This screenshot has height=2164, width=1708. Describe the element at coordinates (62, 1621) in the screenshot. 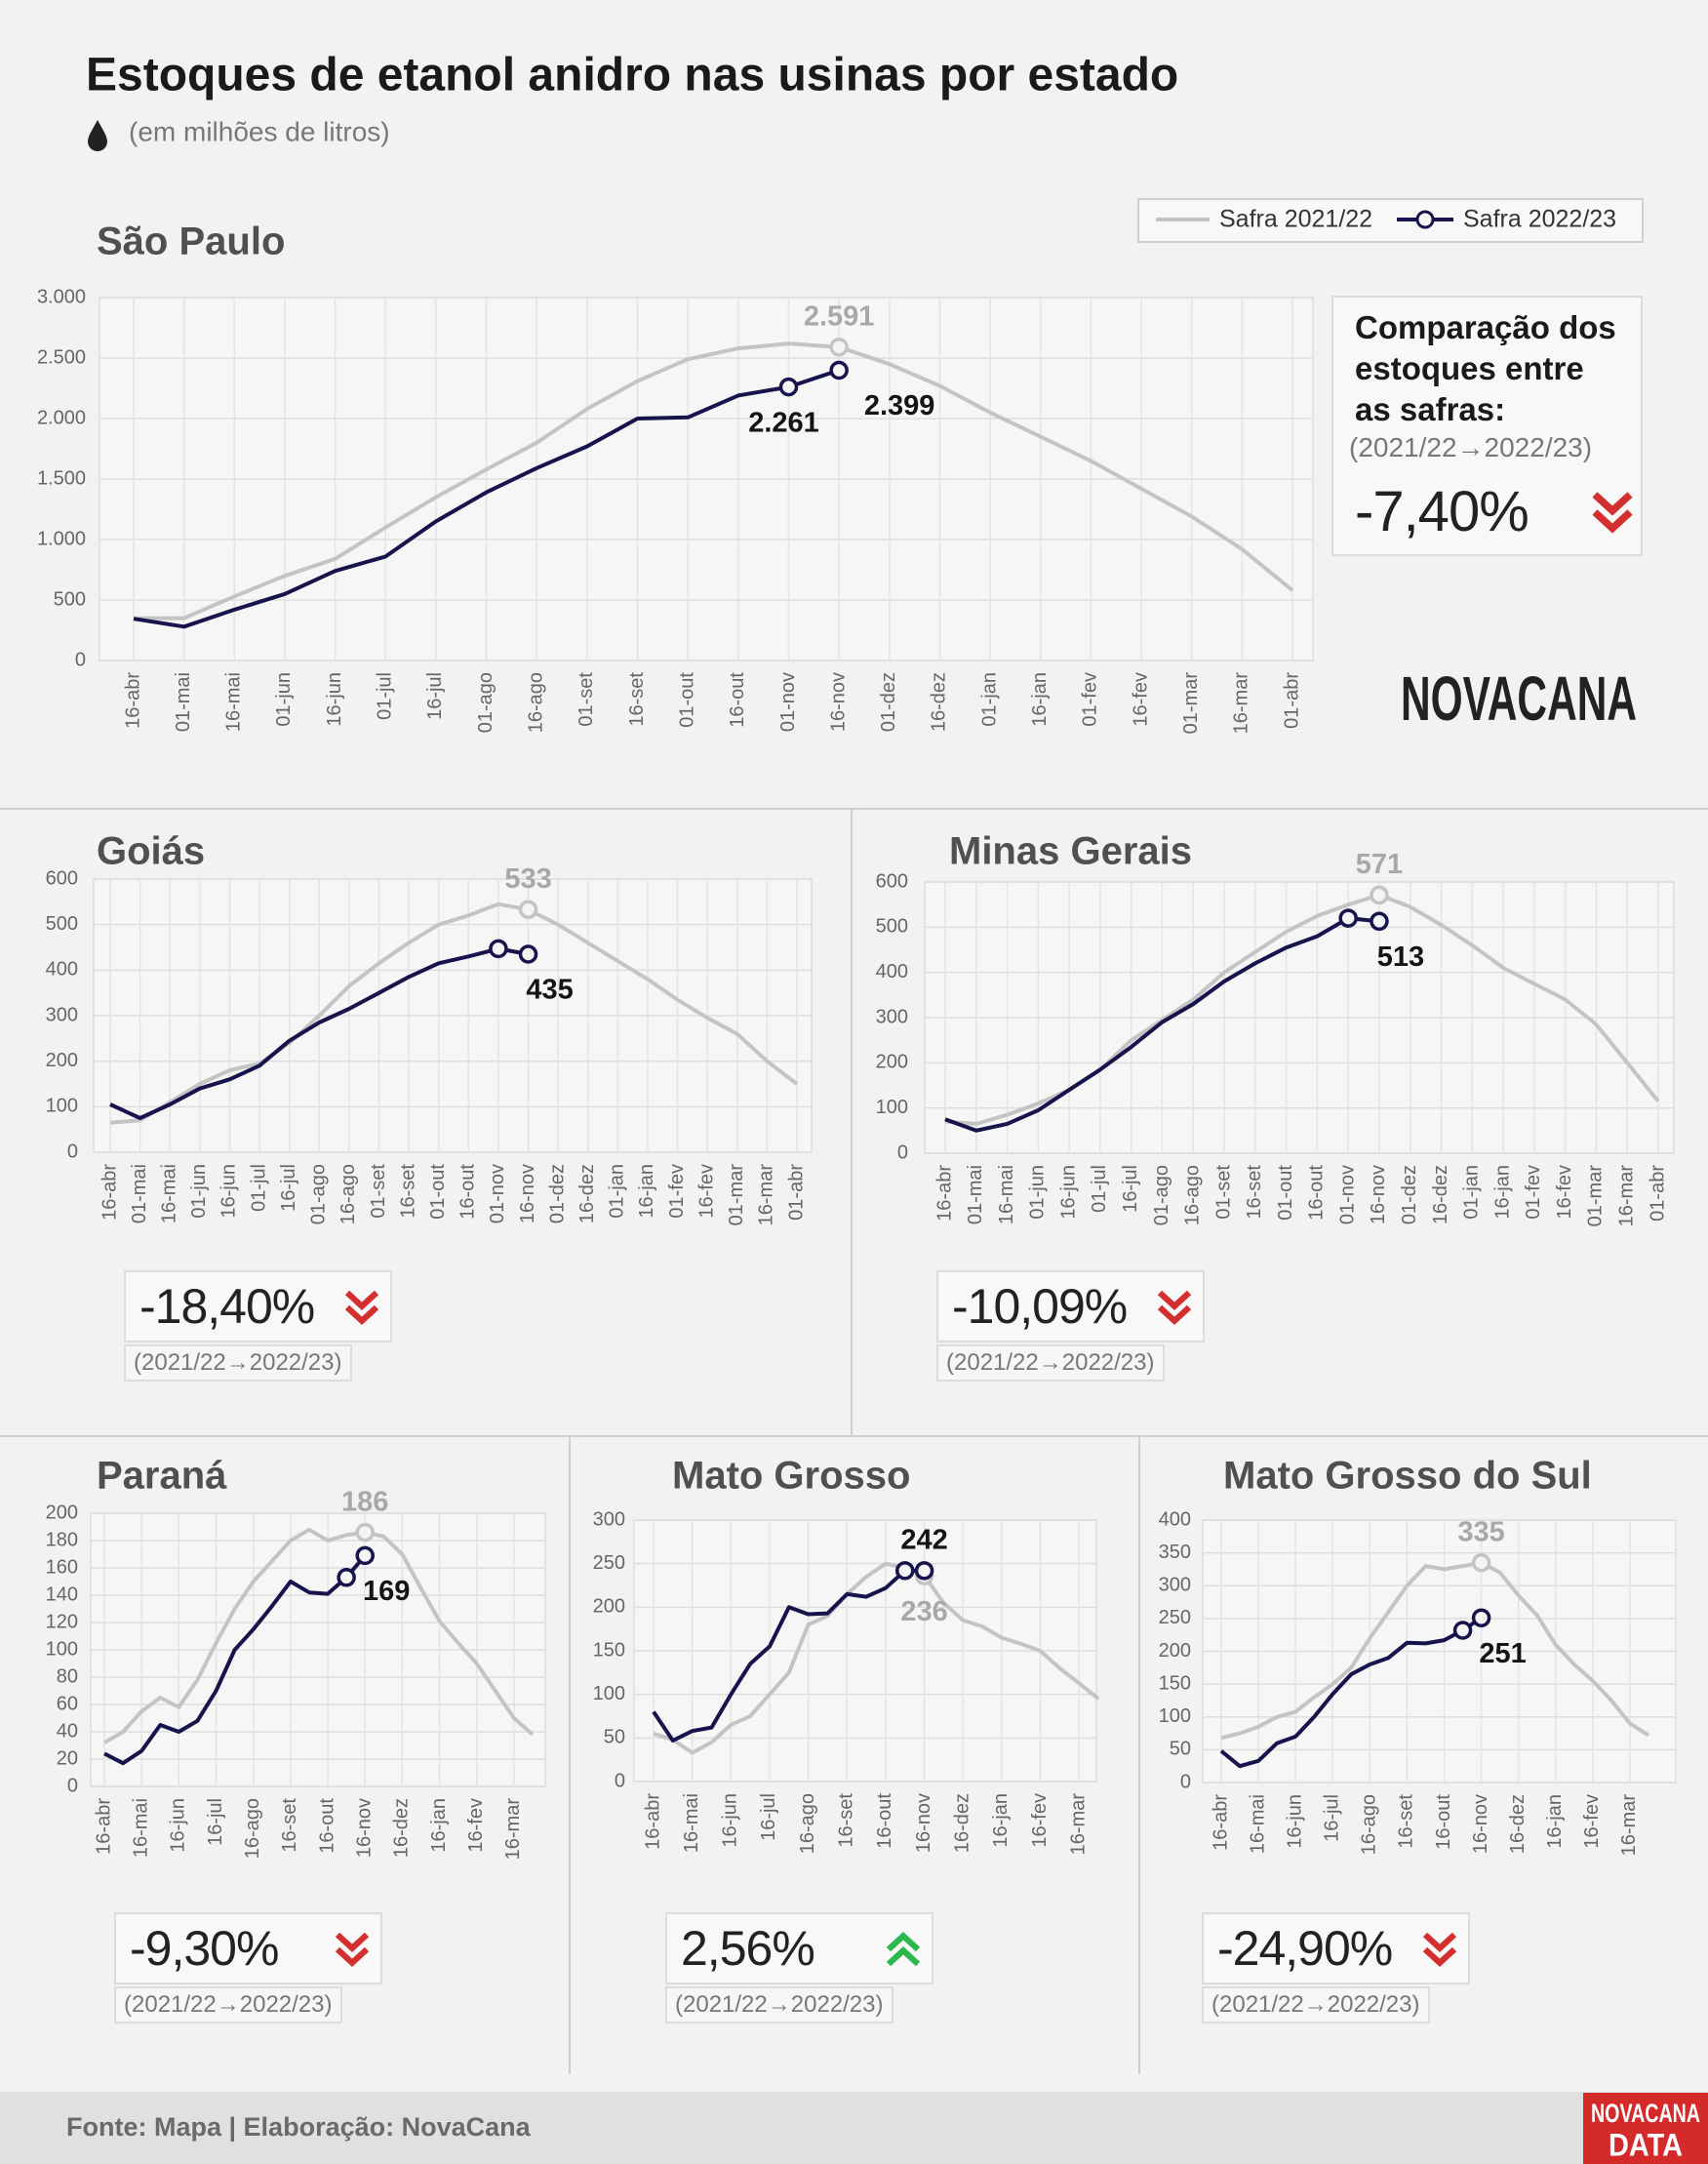

I see `y-tick-label: 120` at that location.